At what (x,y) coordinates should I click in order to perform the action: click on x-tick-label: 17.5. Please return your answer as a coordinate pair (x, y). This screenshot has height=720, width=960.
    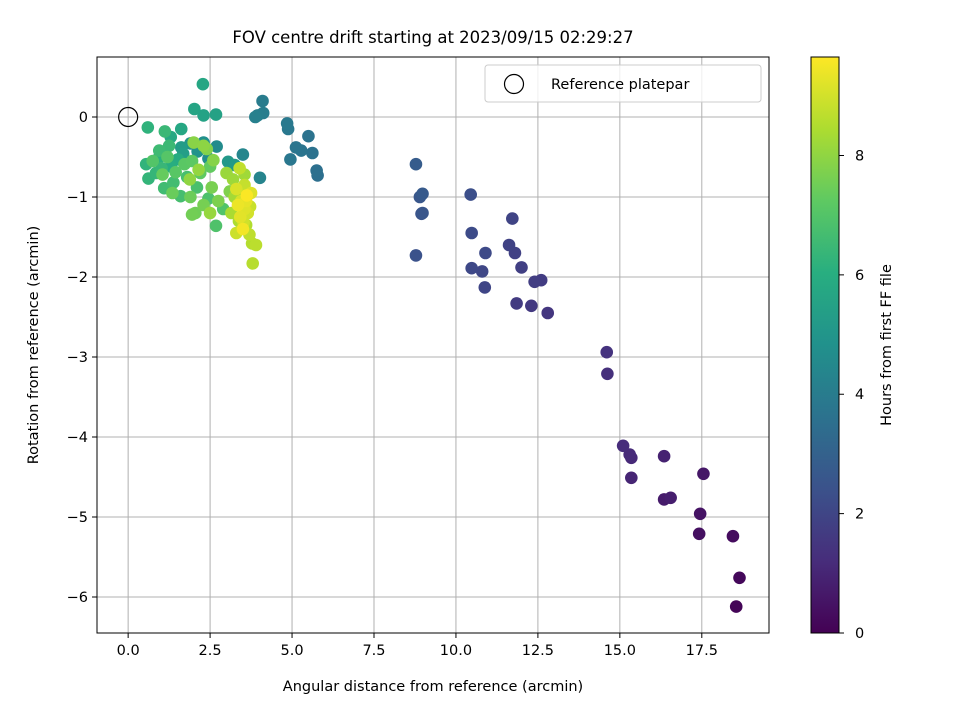
    Looking at the image, I should click on (702, 651).